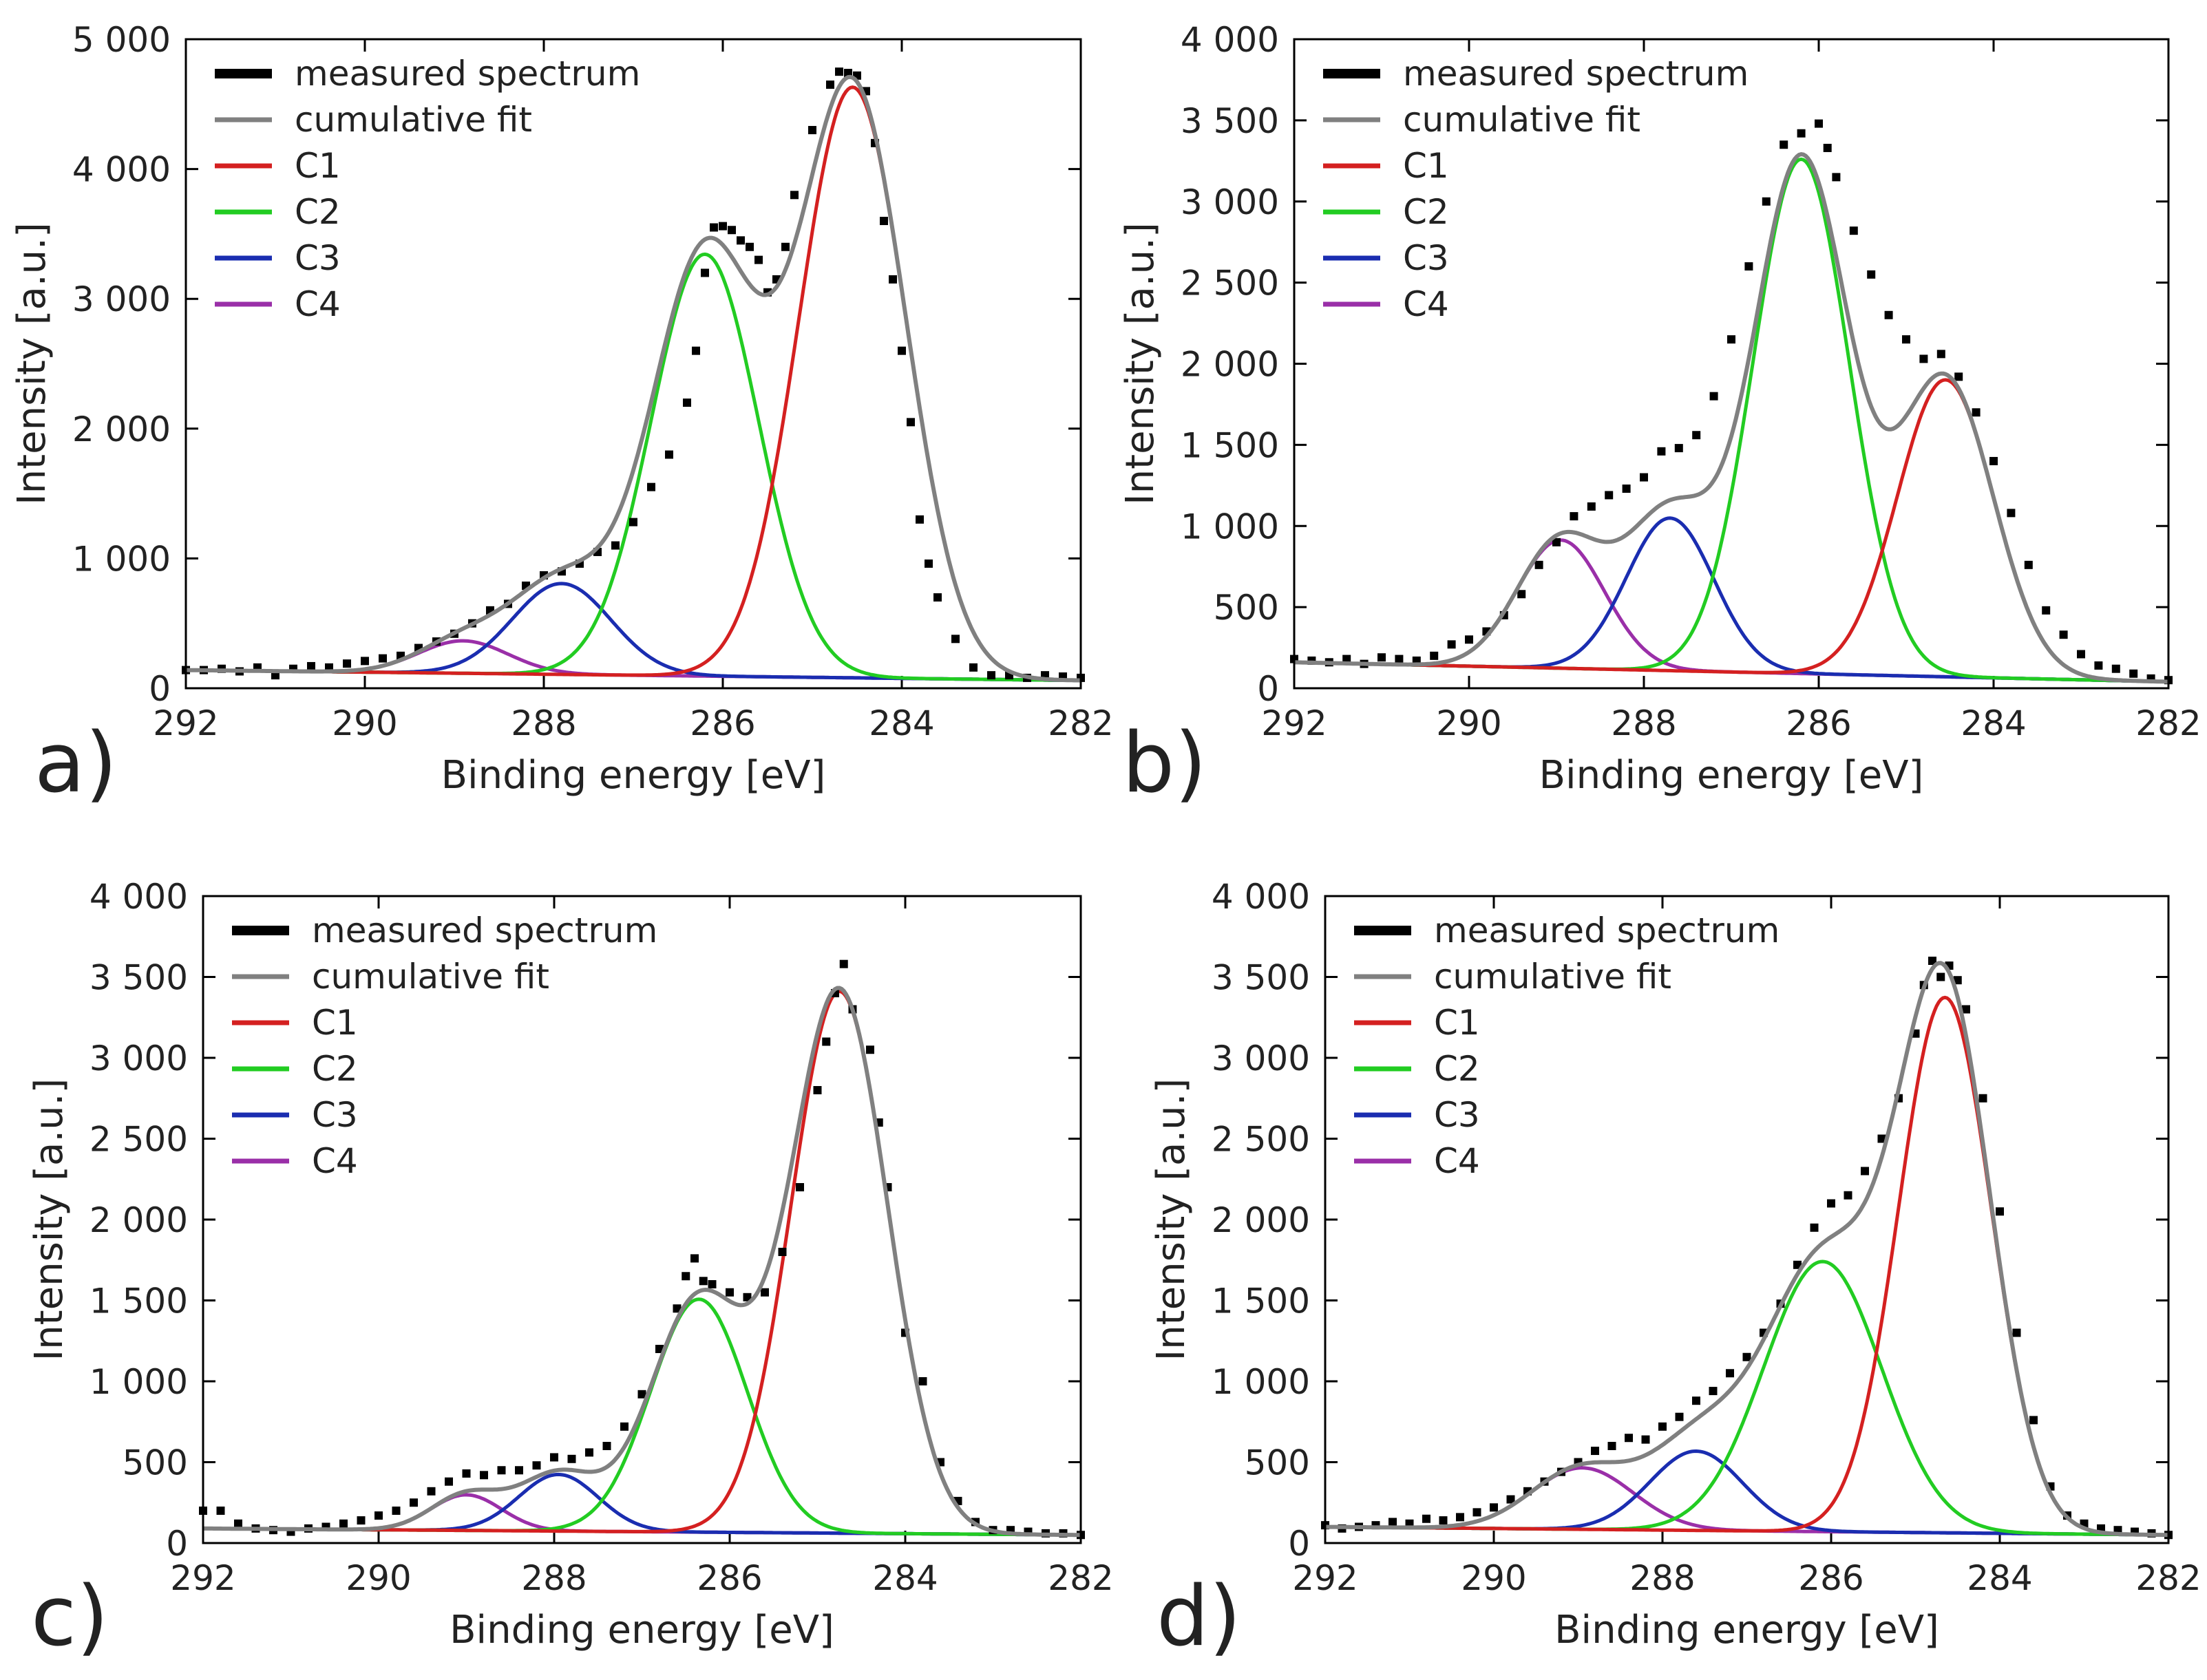  Describe the element at coordinates (318, 212) in the screenshot. I see `legend-label: C2` at that location.